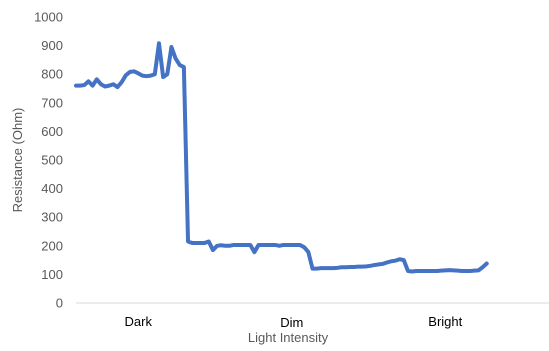  Describe the element at coordinates (288, 337) in the screenshot. I see `x-axis-title: Light Intensity` at that location.